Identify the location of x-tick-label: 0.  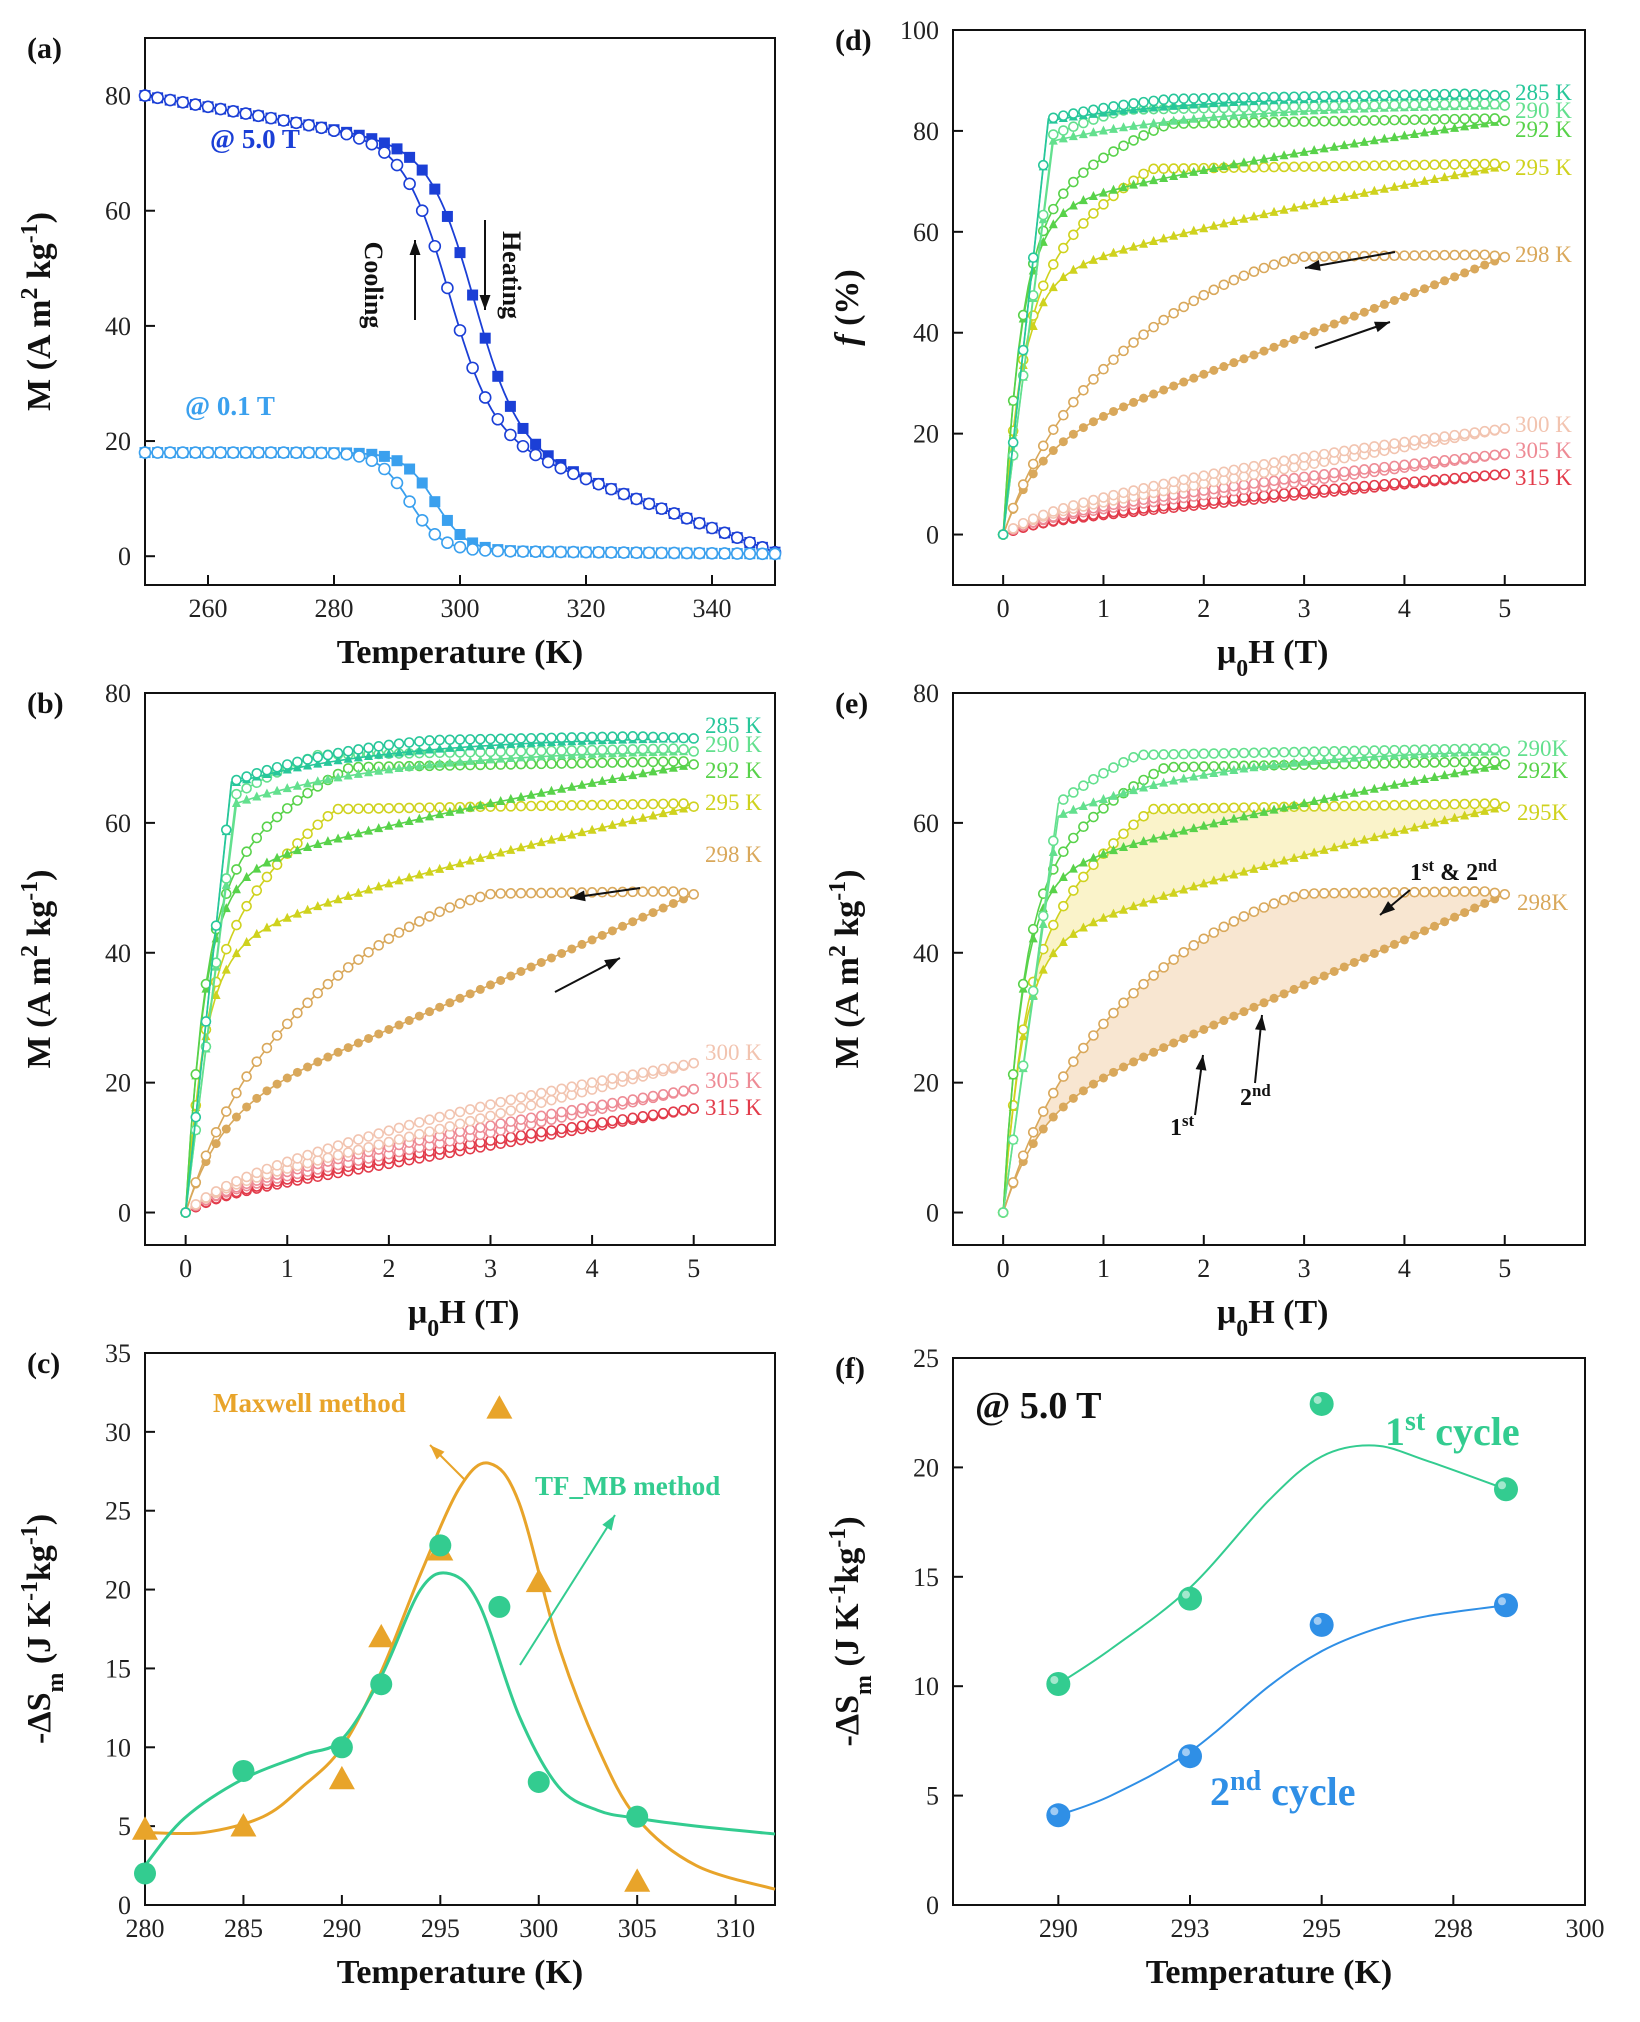
(1003, 1268).